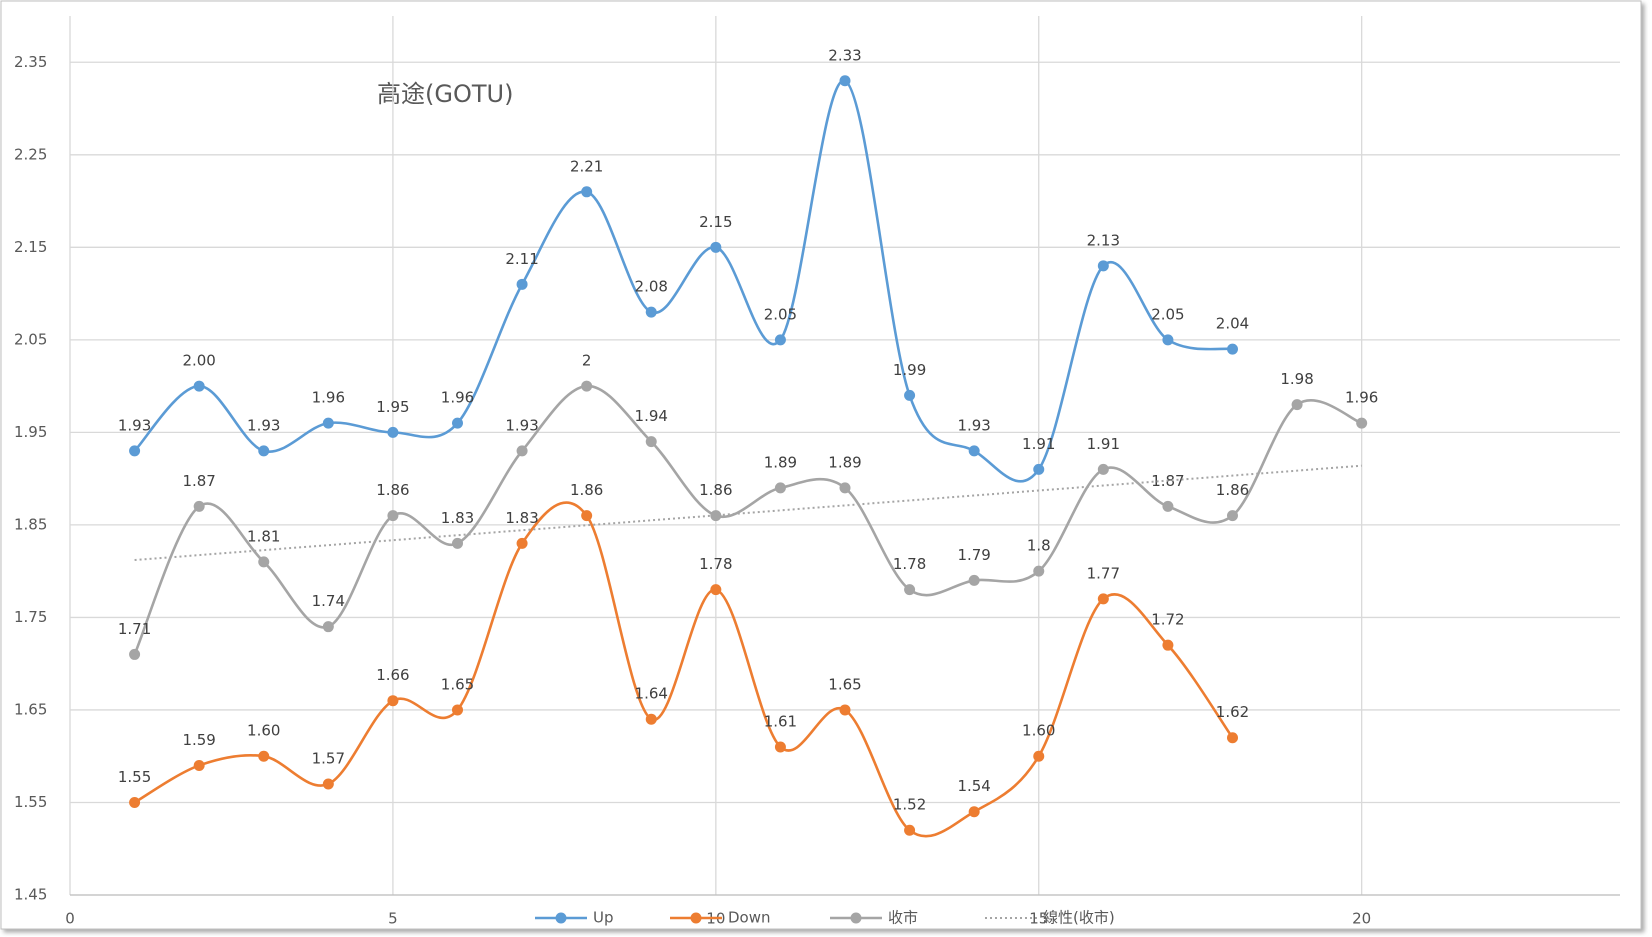 This screenshot has width=1652, height=937. Describe the element at coordinates (651, 416) in the screenshot. I see `data-label: 1.94` at that location.